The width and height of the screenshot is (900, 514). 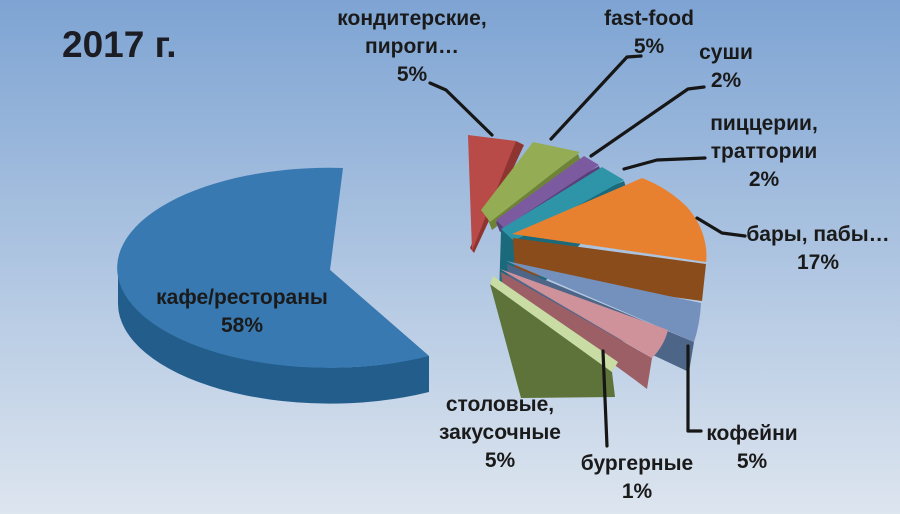 I want to click on pie-slice-fastfood-top, so click(x=530, y=182).